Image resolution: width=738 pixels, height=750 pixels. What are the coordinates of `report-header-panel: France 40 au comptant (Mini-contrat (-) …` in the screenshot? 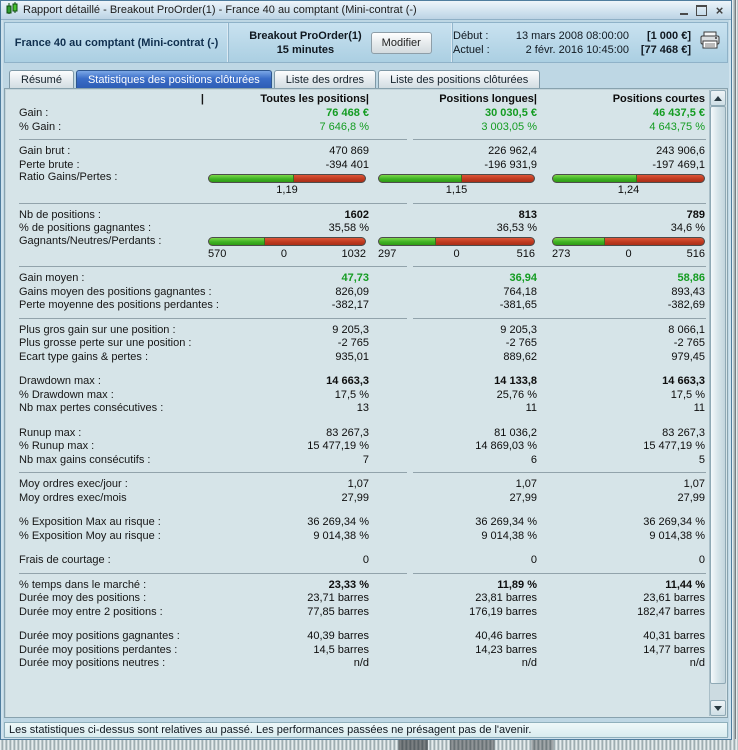 It's located at (366, 42).